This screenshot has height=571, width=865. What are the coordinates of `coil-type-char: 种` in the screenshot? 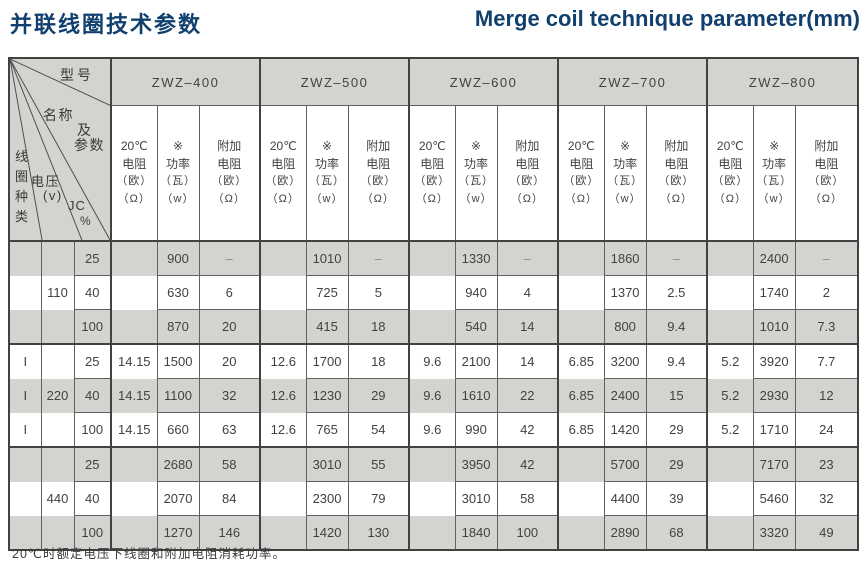 It's located at (22, 196).